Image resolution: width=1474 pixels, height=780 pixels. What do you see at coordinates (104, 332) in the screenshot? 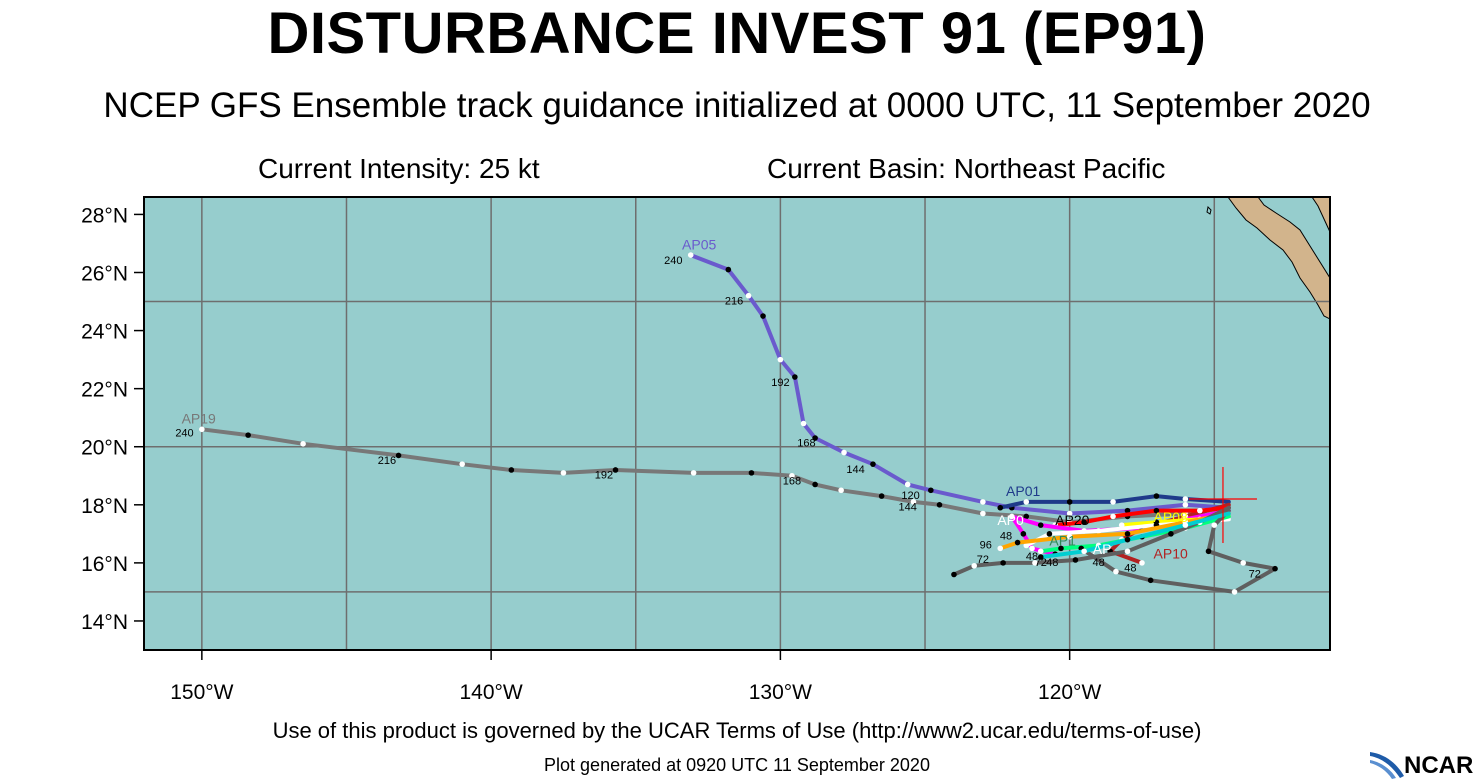
I see `lat-tick-label: 24°N` at bounding box center [104, 332].